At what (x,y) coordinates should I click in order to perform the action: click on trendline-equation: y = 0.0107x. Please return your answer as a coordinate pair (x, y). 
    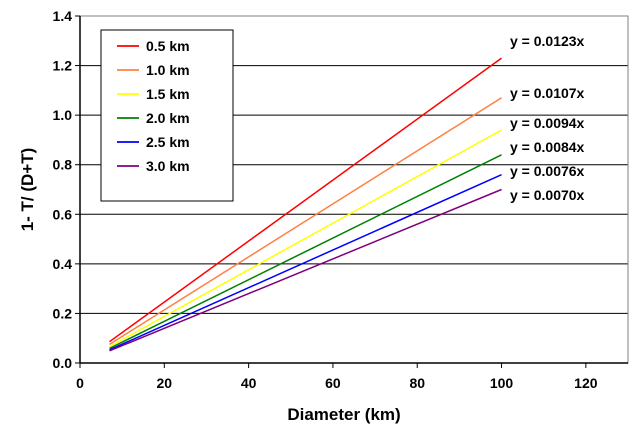
    Looking at the image, I should click on (547, 93).